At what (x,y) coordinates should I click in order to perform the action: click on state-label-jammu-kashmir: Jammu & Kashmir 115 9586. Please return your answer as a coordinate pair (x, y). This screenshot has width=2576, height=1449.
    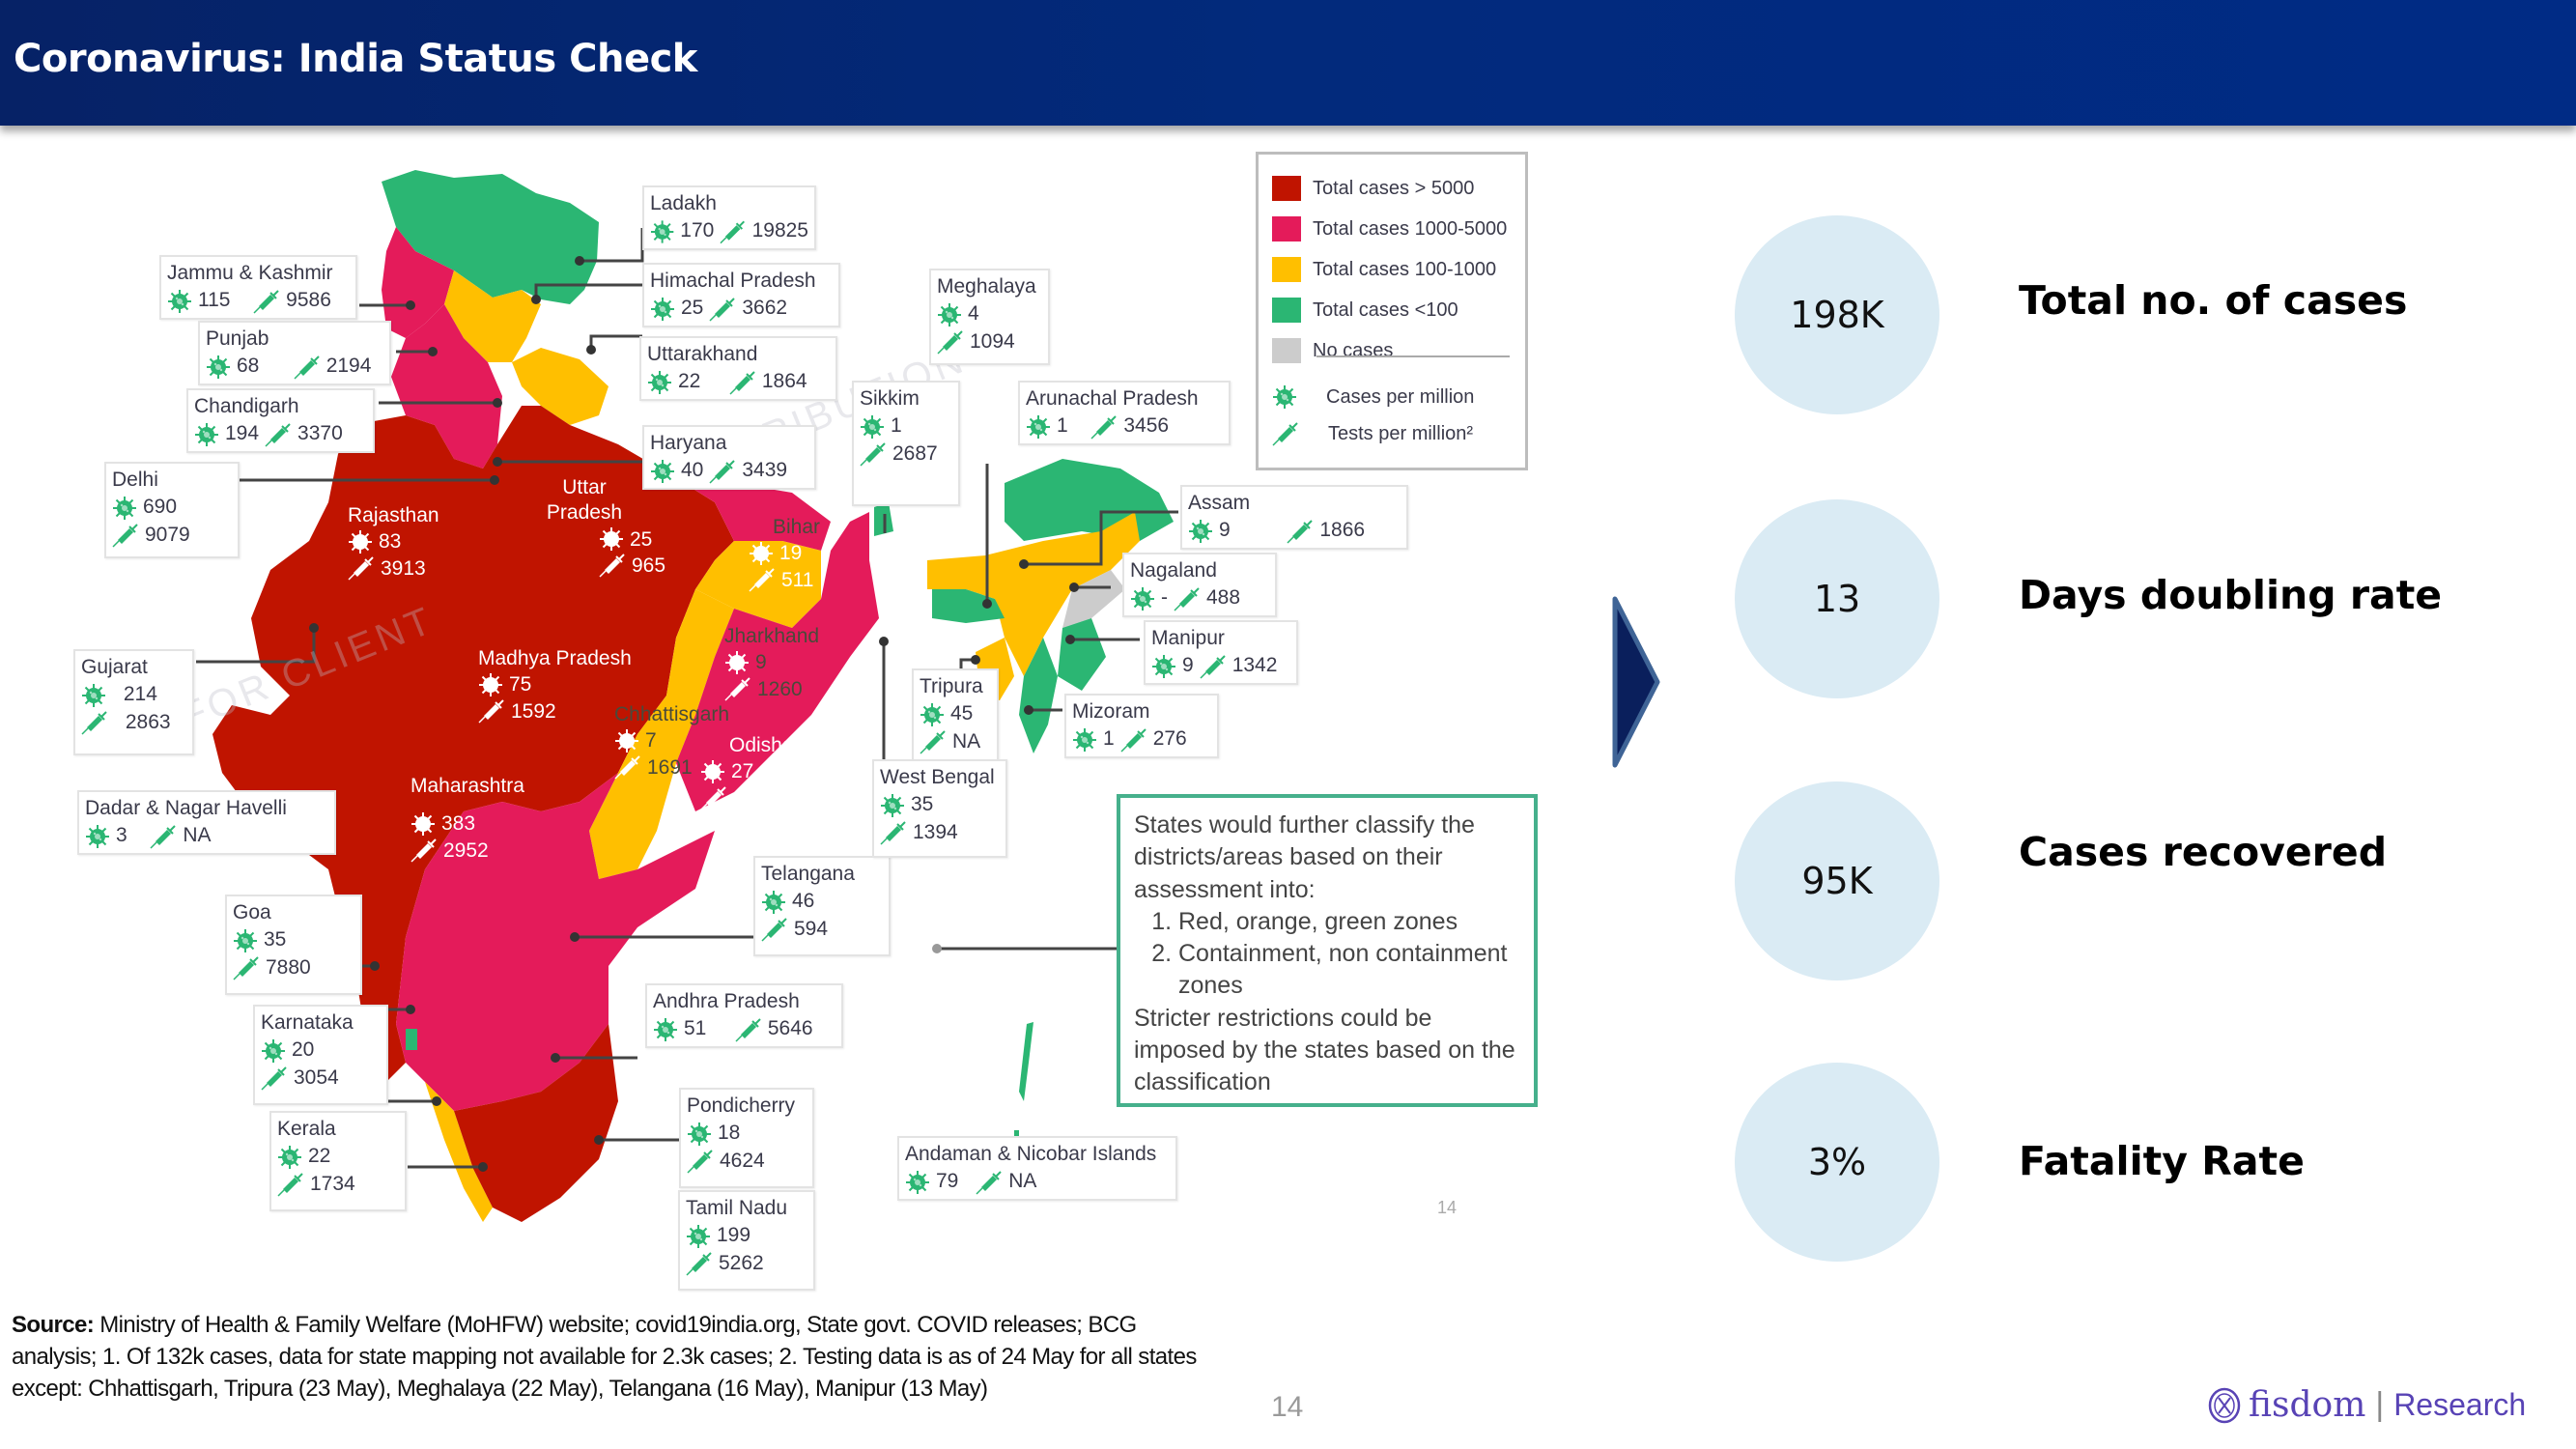
    Looking at the image, I should click on (258, 287).